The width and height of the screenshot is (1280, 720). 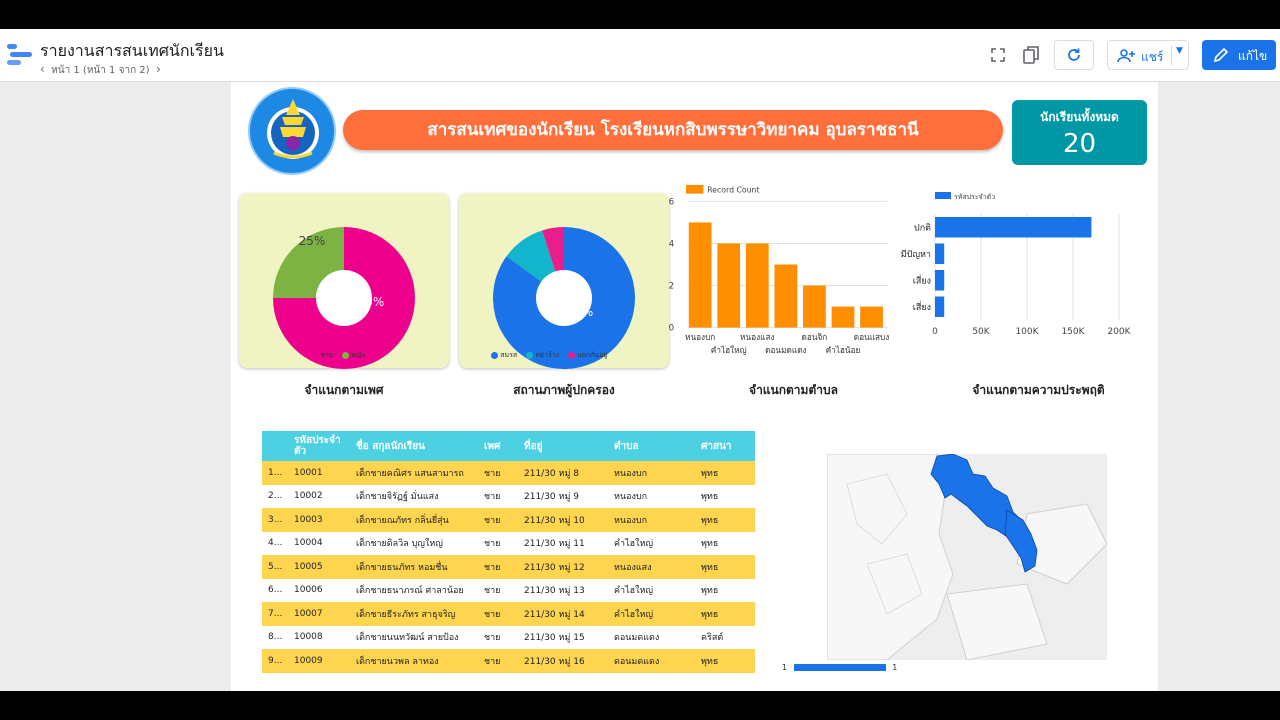 What do you see at coordinates (672, 329) in the screenshot?
I see `district-y-tick-label: 0` at bounding box center [672, 329].